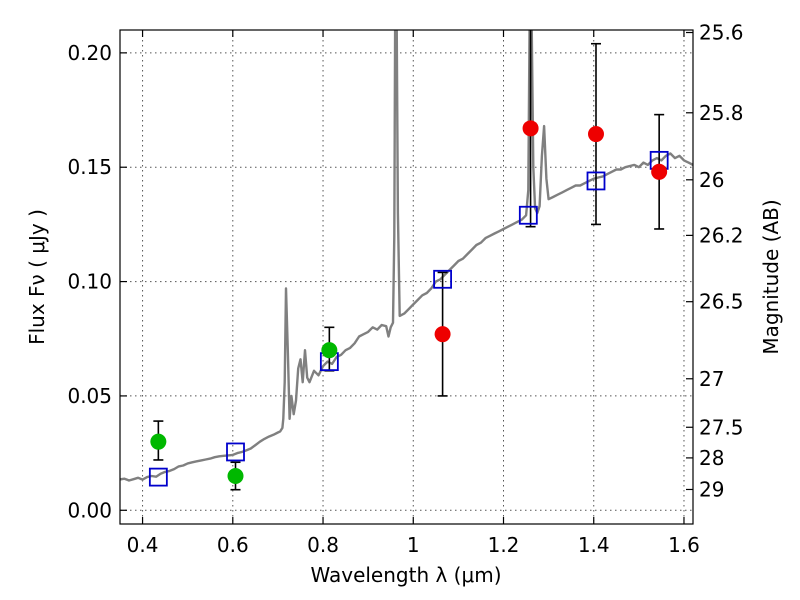 The height and width of the screenshot is (600, 800). Describe the element at coordinates (89, 167) in the screenshot. I see `y-tick-label: 0.15` at that location.